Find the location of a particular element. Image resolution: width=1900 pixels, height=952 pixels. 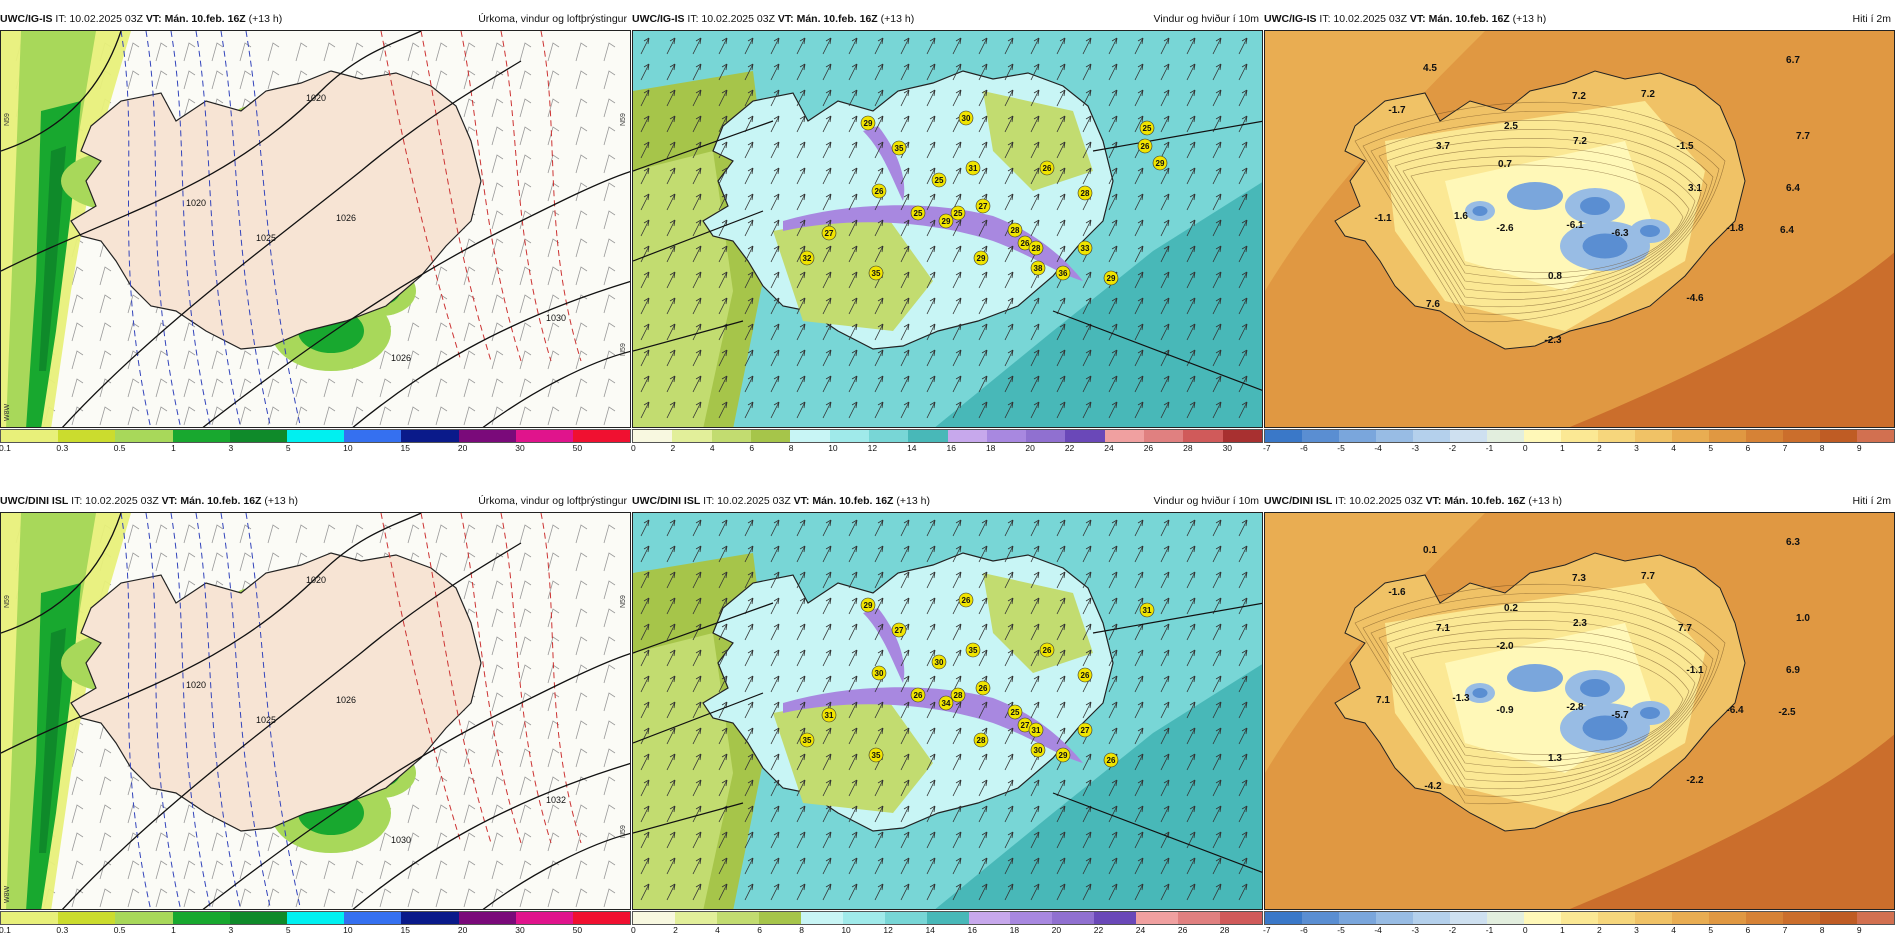

isobar-label: 1030 is located at coordinates (401, 840).